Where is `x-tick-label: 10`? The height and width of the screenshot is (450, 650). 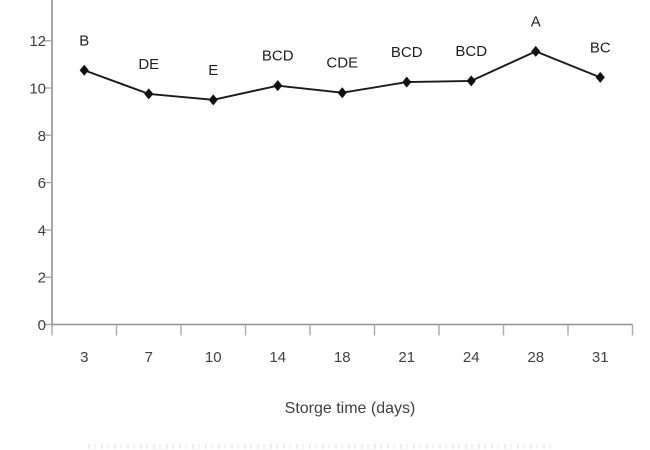 x-tick-label: 10 is located at coordinates (213, 357).